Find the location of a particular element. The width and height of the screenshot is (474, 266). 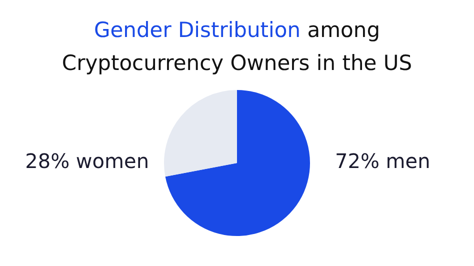

slice-label: 28% women is located at coordinates (87, 161).